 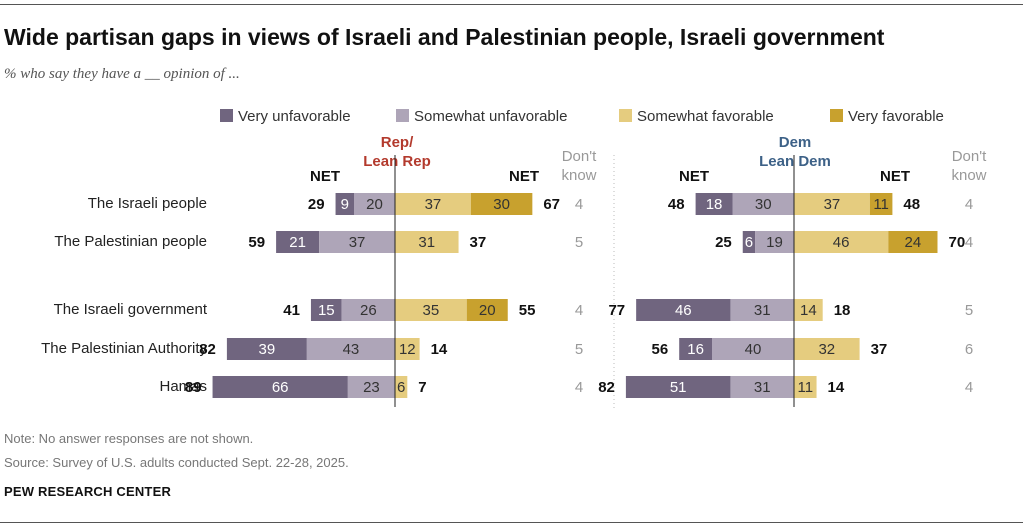 What do you see at coordinates (705, 116) in the screenshot?
I see `legend-label-somewhat-favorable: Somewhat favorable` at bounding box center [705, 116].